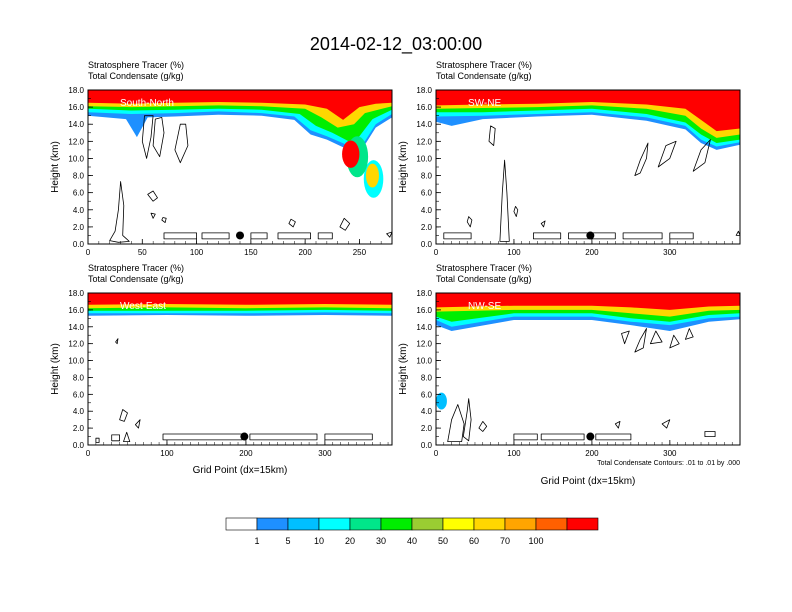 This screenshot has width=792, height=612. I want to click on figure-title: 2014-02-12_03:00:00, so click(396, 44).